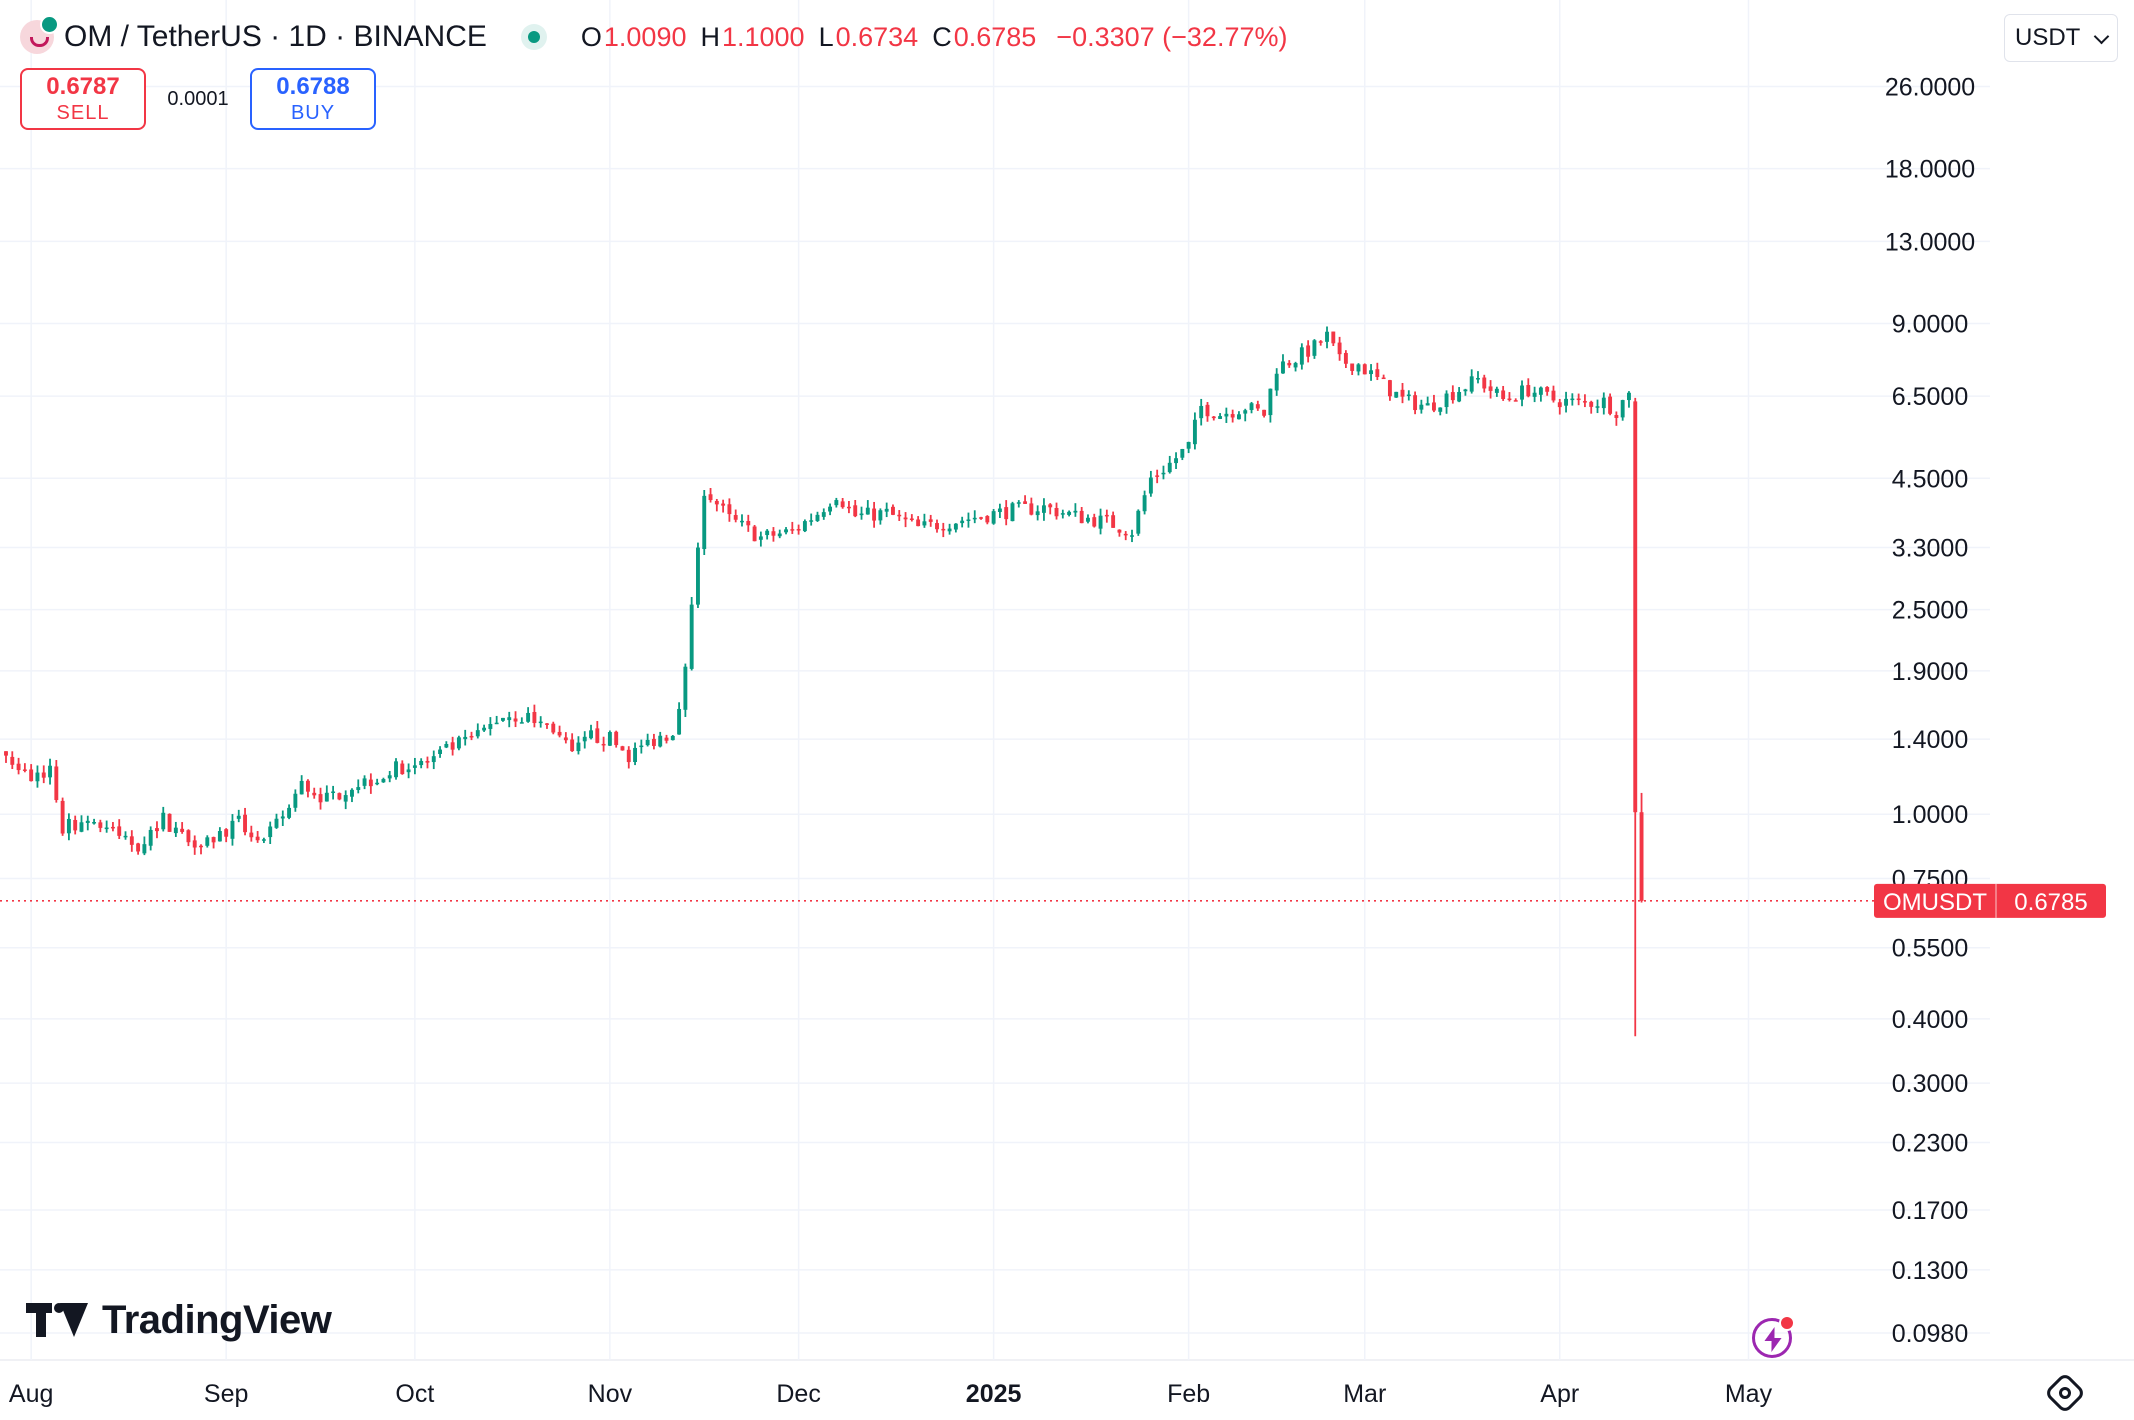 This screenshot has height=1420, width=2134. Describe the element at coordinates (710, 36) in the screenshot. I see `high-key: H` at that location.